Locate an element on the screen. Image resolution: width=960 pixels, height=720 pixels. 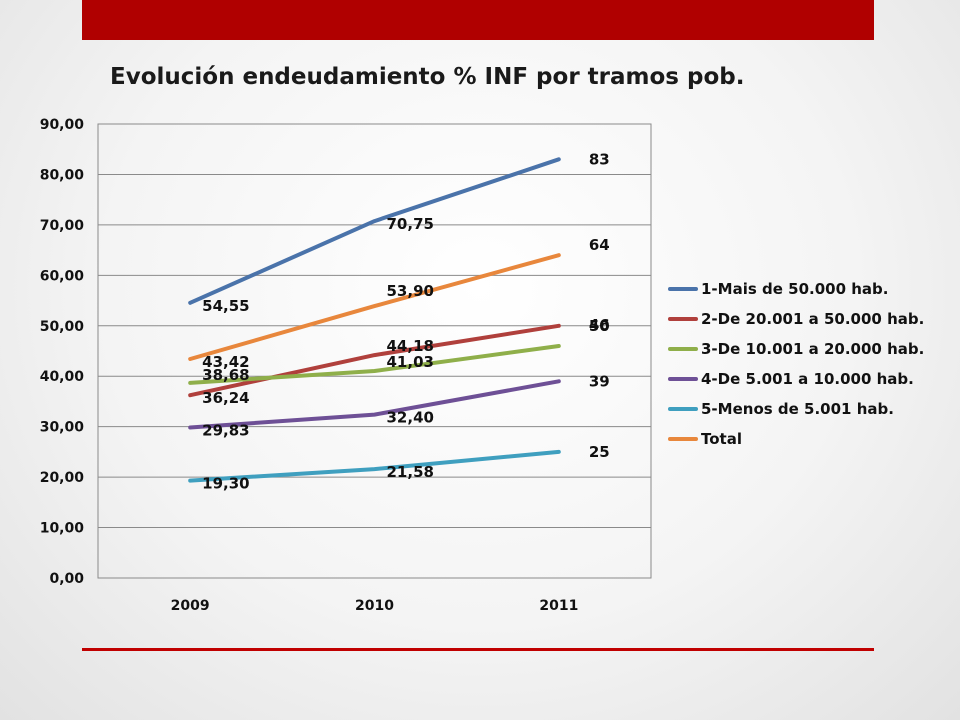
y-tick-label: 60,00 is located at coordinates (62, 276).